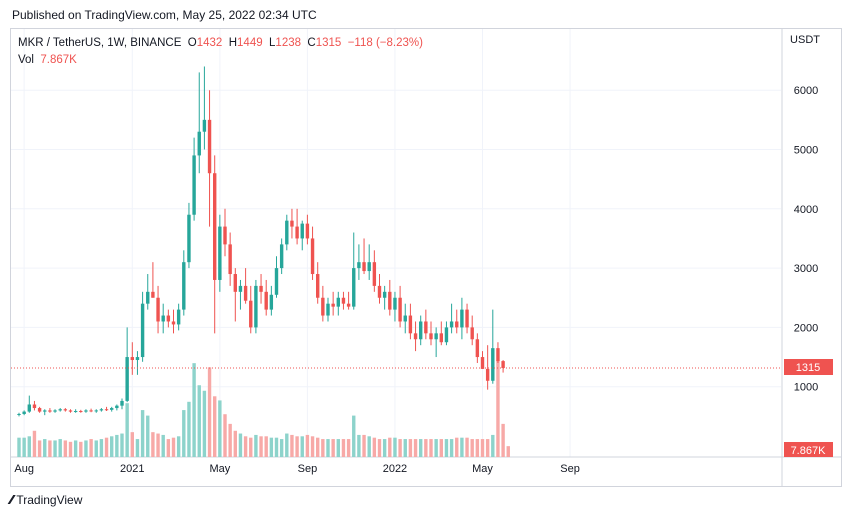 This screenshot has height=518, width=851. What do you see at coordinates (311, 43) in the screenshot?
I see `legend-close-label: C` at bounding box center [311, 43].